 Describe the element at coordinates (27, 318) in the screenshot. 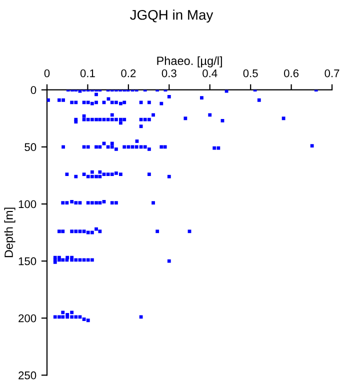

I see `y-tick-label: 200` at that location.